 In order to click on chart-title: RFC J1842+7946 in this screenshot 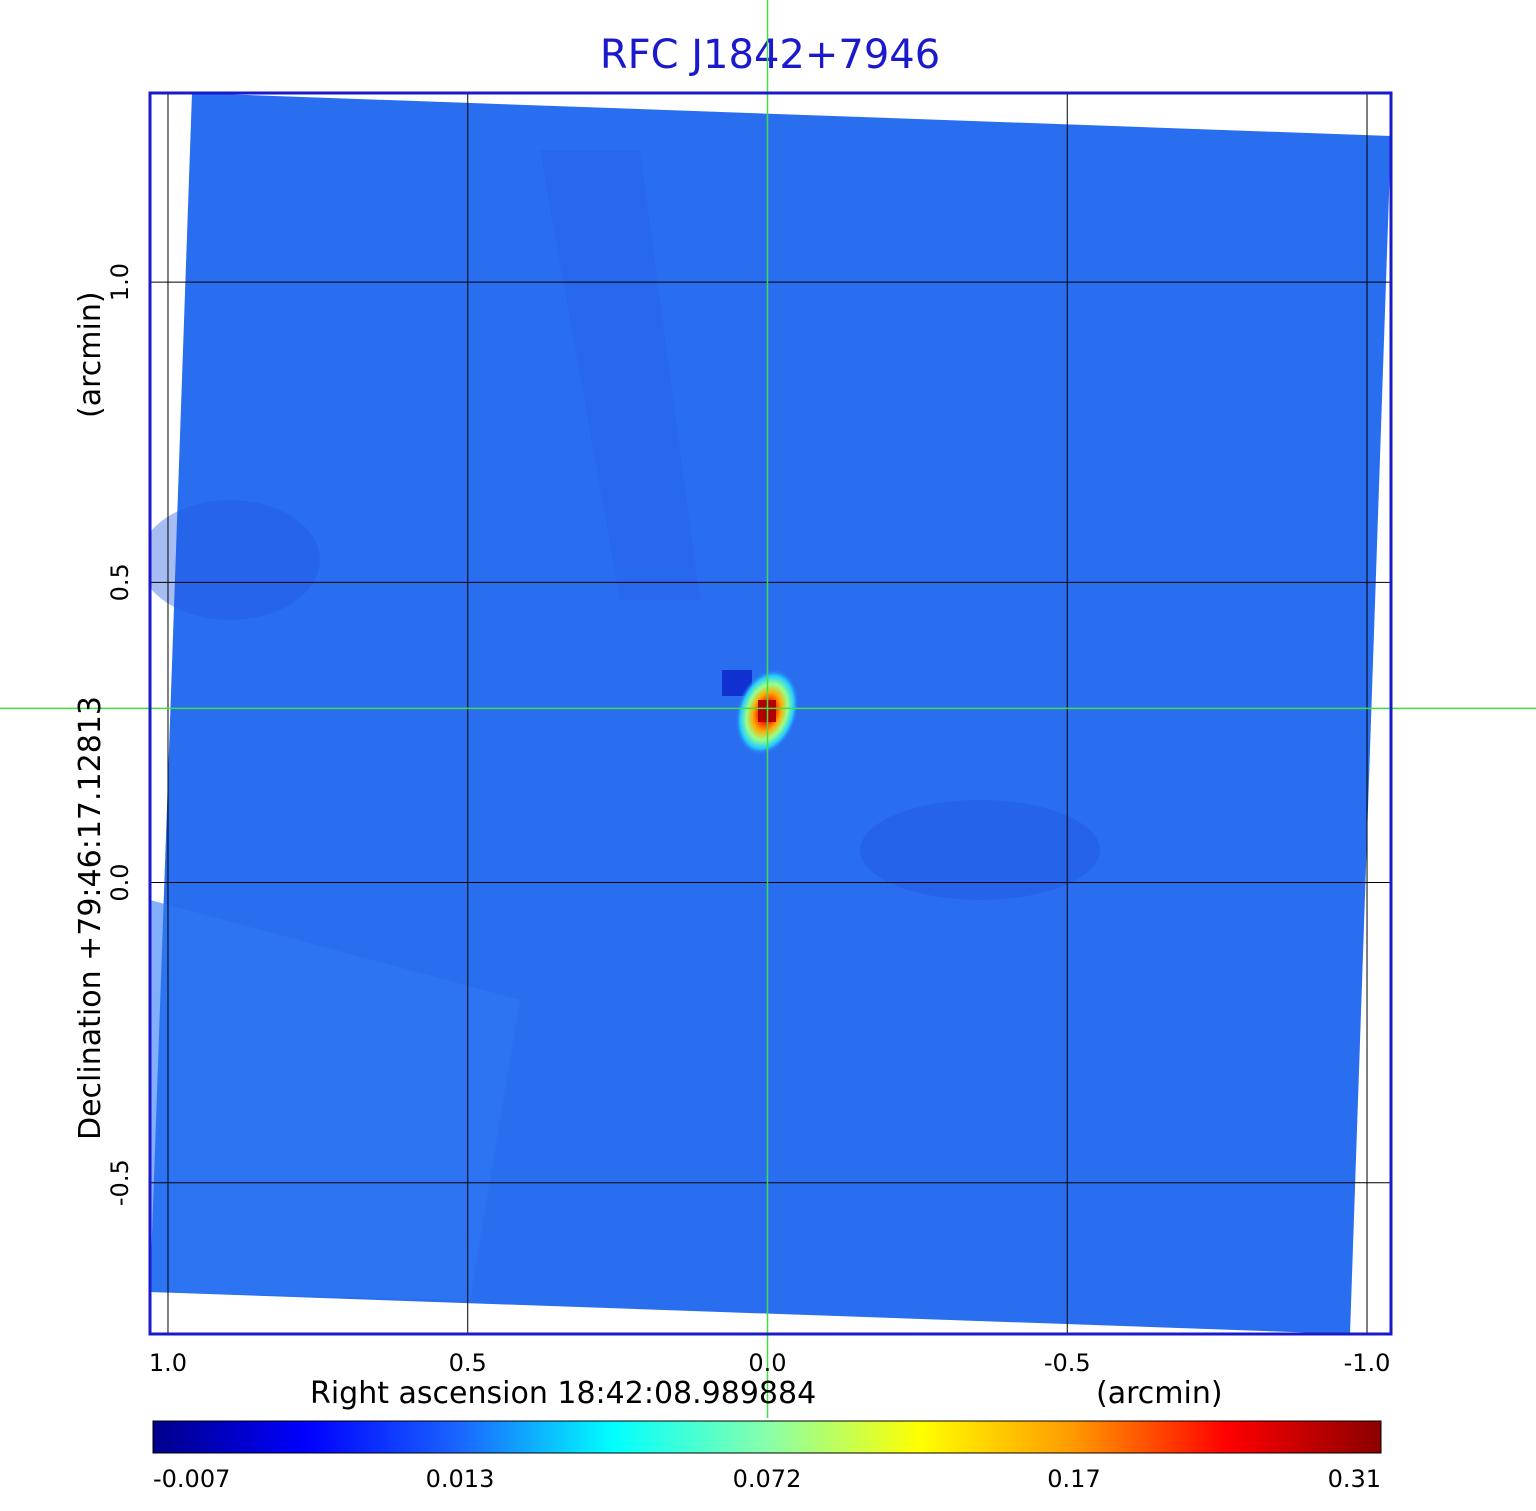, I will do `click(770, 55)`.